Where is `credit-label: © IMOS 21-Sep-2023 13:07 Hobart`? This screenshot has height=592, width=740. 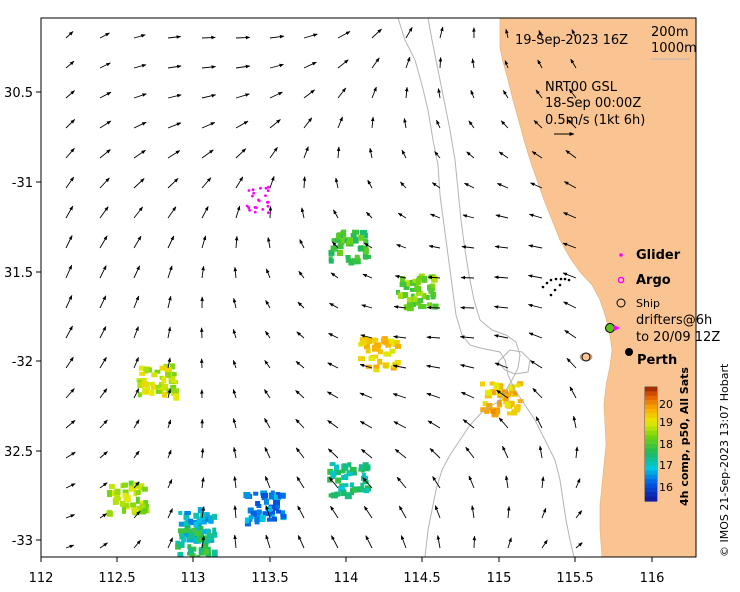
credit-label: © IMOS 21-Sep-2023 13:07 Hobart is located at coordinates (724, 460).